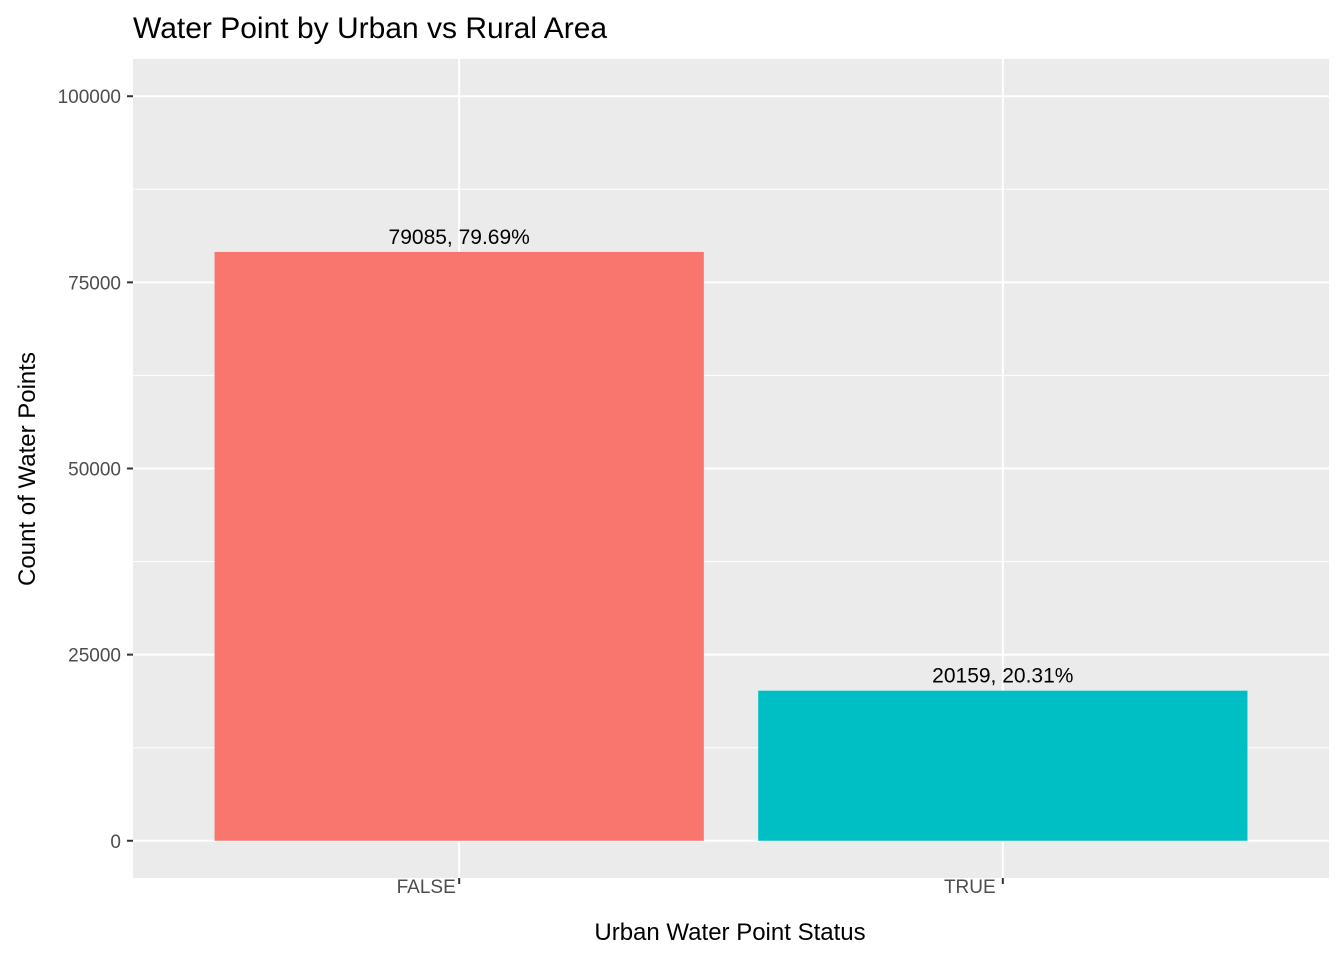 The image size is (1344, 960). Describe the element at coordinates (729, 932) in the screenshot. I see `x-axis-title: Urban Water Point Status` at that location.